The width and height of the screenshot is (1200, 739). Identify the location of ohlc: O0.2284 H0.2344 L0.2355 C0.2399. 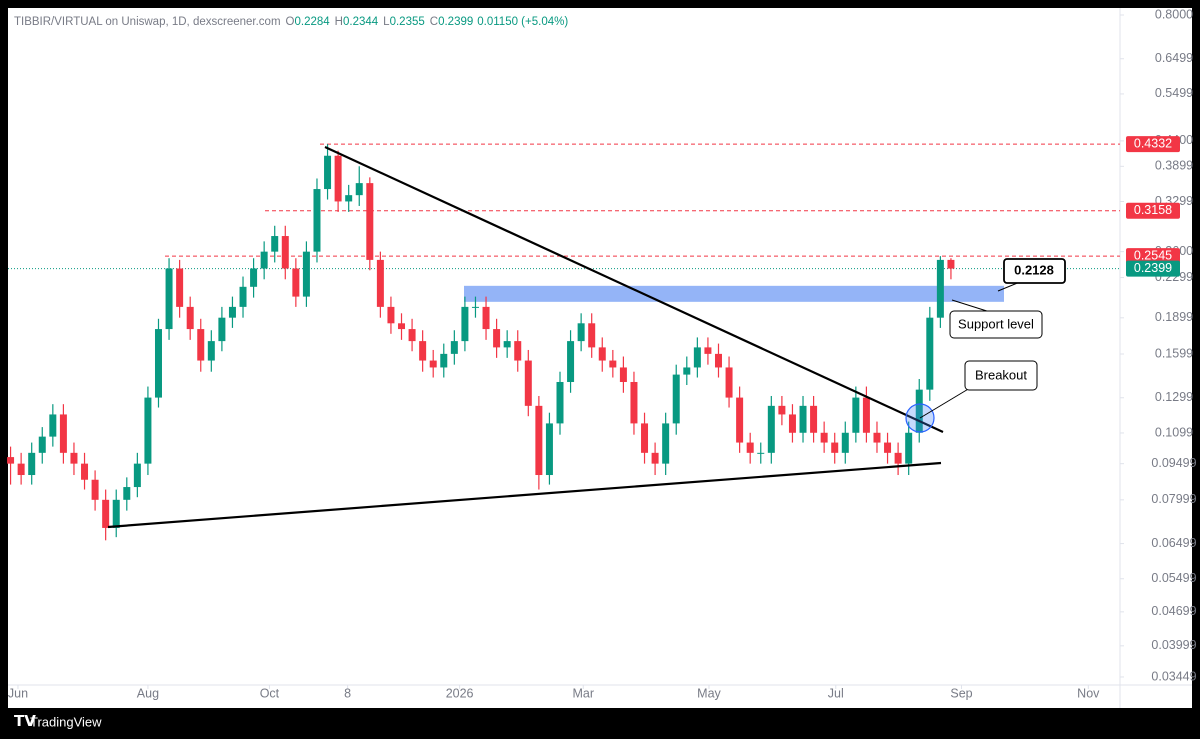
(380, 22).